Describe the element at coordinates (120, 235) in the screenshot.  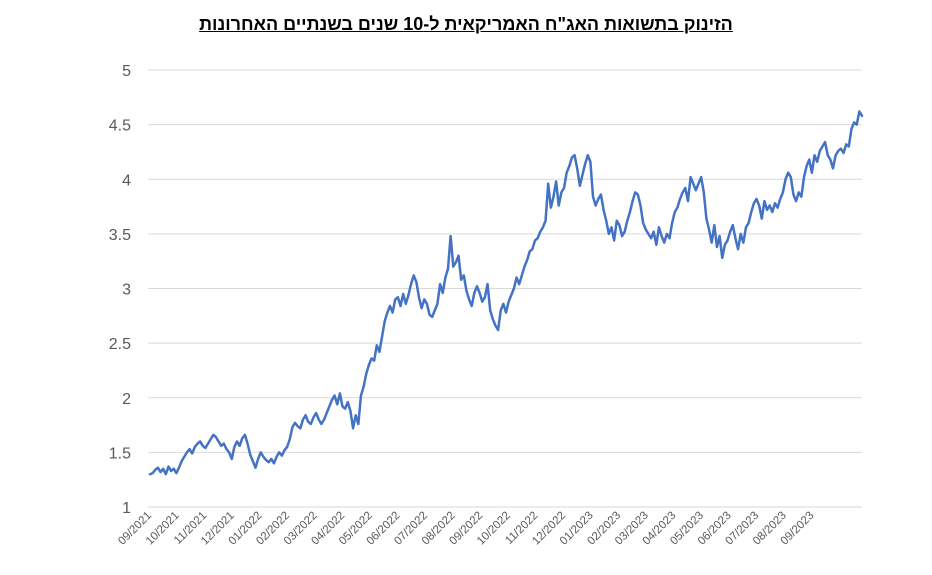
I see `y-tick-label: 3.5` at that location.